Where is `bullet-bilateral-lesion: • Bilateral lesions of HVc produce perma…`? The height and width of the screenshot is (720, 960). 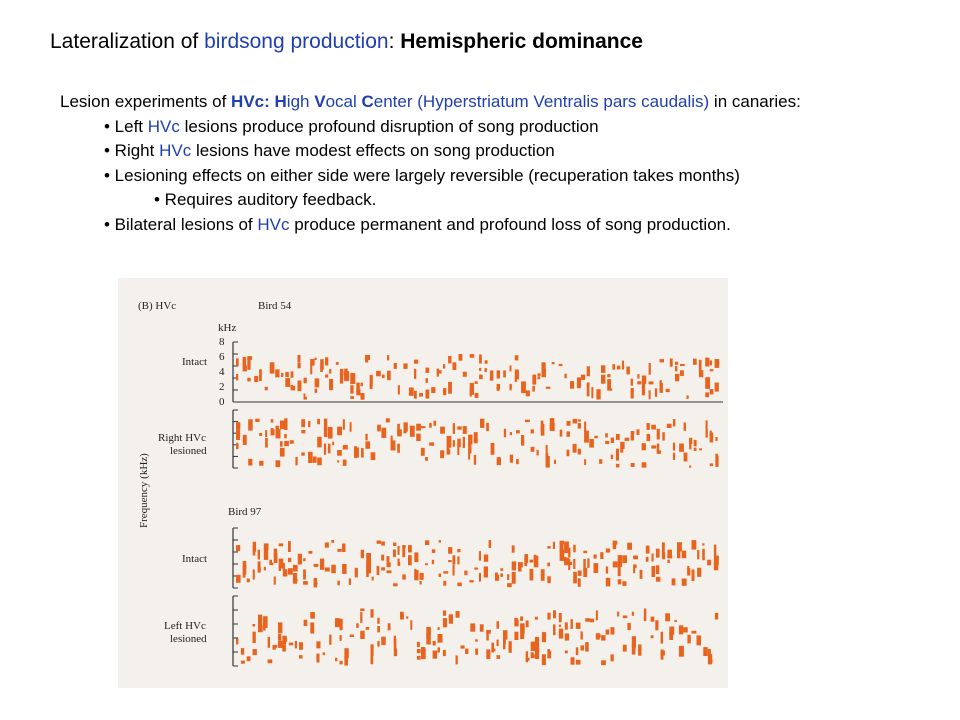 bullet-bilateral-lesion: • Bilateral lesions of HVc produce perma… is located at coordinates (490, 225).